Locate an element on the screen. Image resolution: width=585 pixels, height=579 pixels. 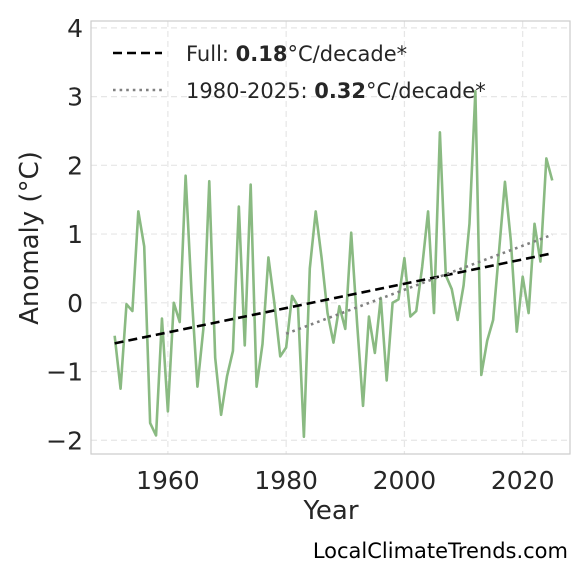
y-axis-label: Anomaly (°C) is located at coordinates (30, 238).